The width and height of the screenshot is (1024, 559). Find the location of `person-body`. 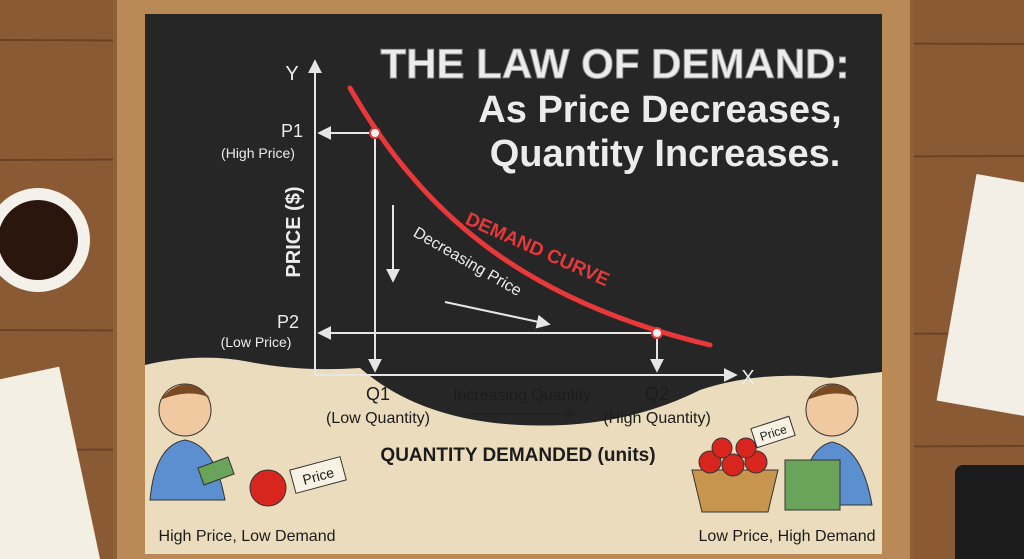

person-body is located at coordinates (187, 470).